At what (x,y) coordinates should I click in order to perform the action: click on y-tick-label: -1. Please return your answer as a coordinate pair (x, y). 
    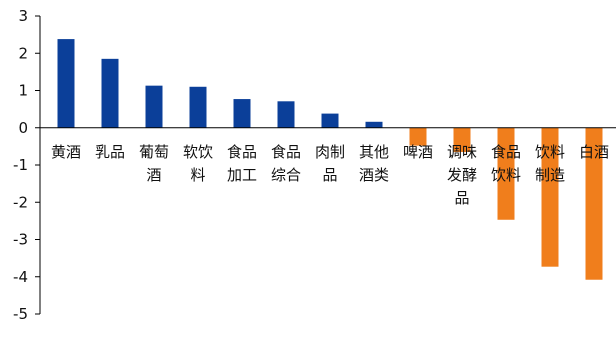
    Looking at the image, I should click on (20, 165).